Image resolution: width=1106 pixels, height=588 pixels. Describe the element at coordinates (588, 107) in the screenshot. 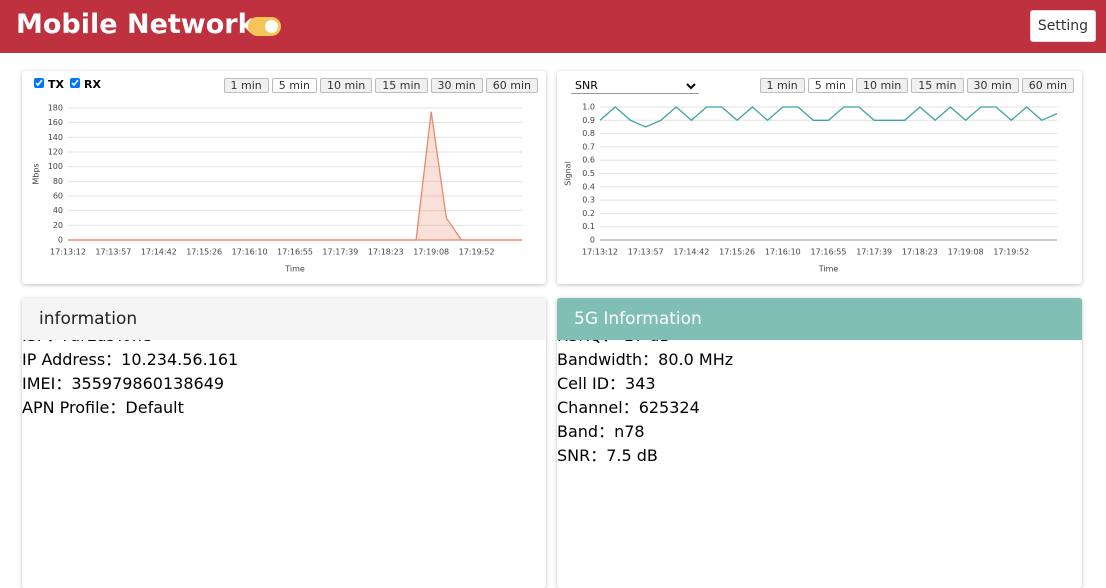

I see `y-tick-label: 1.0` at that location.